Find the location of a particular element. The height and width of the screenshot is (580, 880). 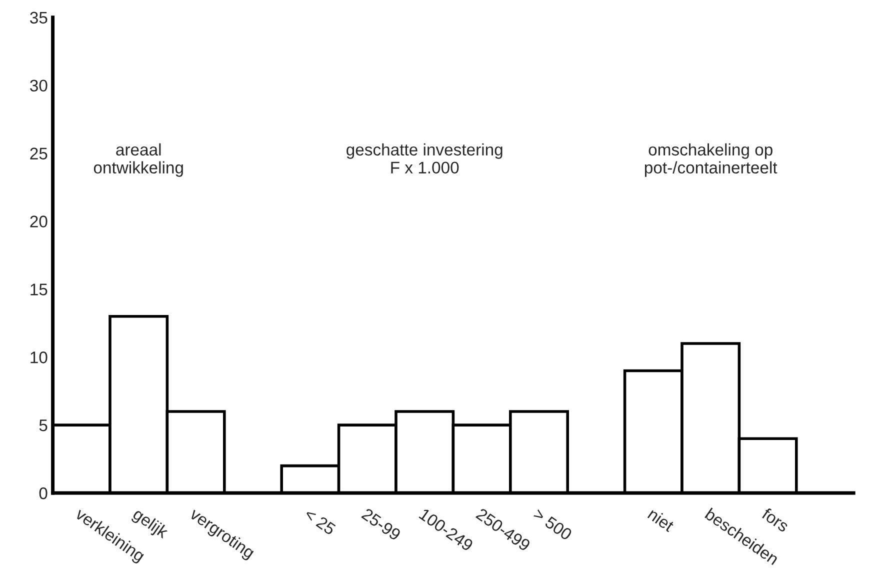

x-tick-label: < 25 is located at coordinates (320, 522).